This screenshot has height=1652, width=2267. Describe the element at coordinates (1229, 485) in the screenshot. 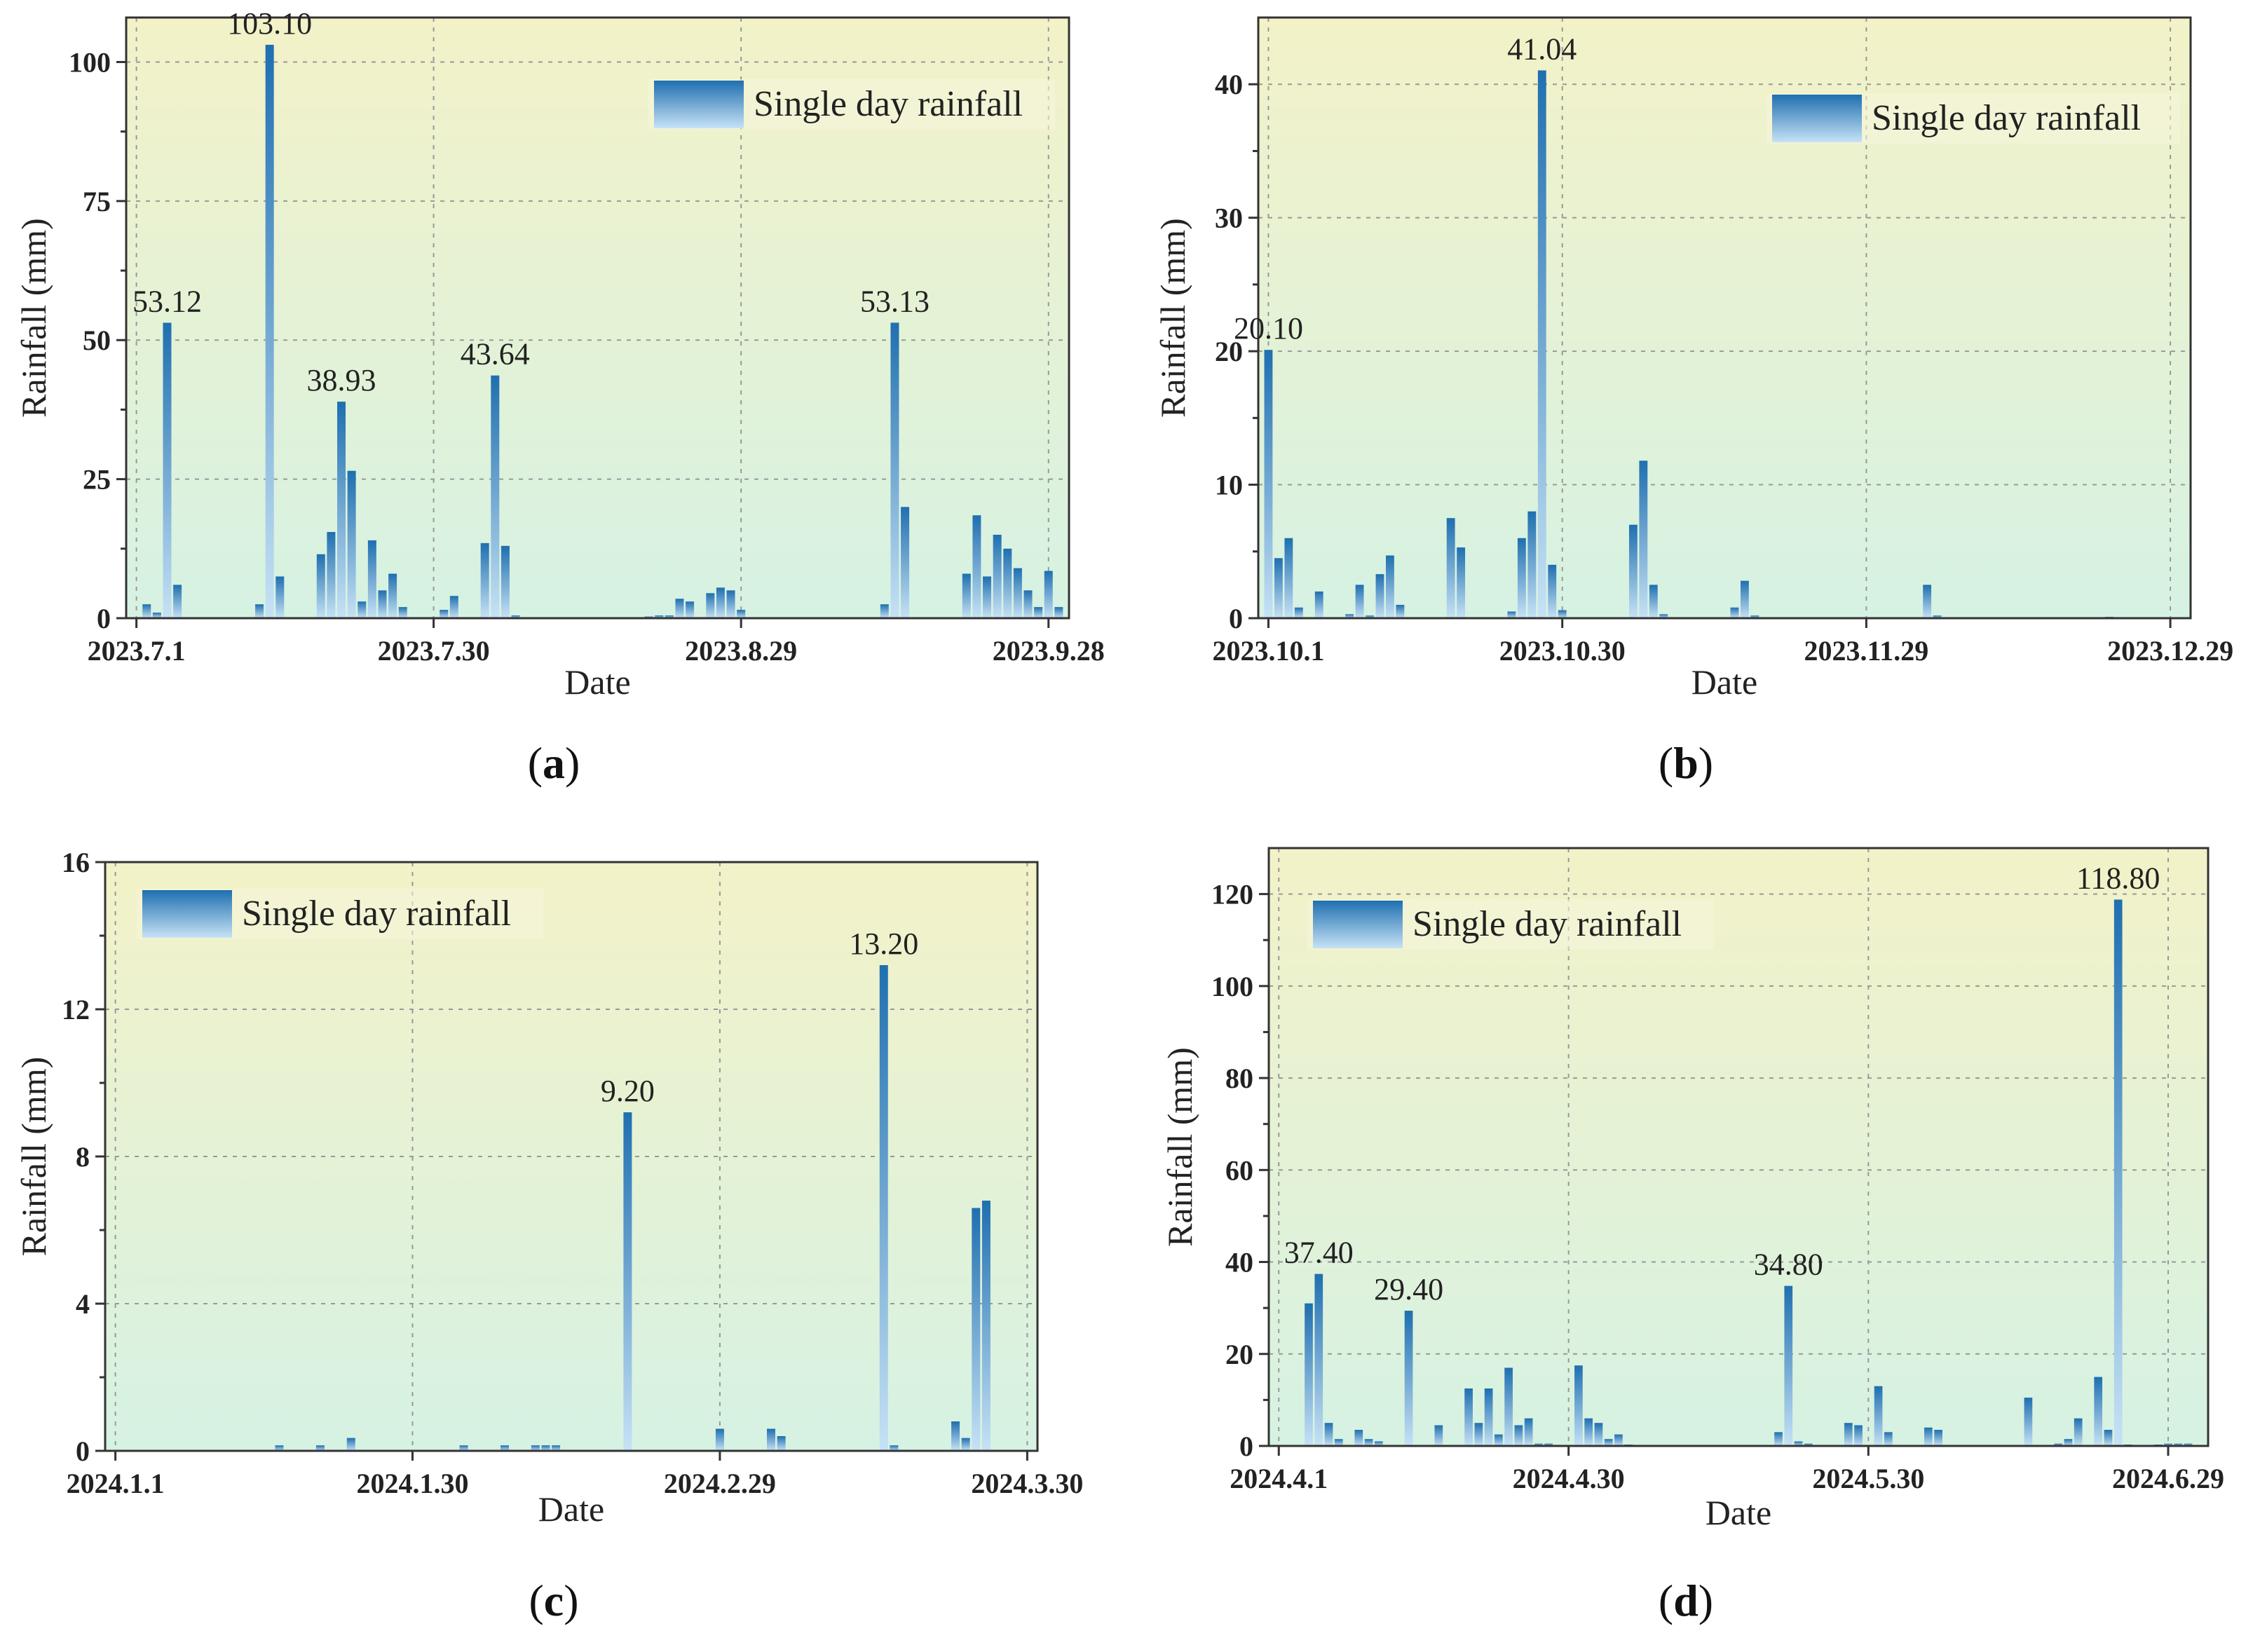

I see `y-tick-label: 10` at that location.